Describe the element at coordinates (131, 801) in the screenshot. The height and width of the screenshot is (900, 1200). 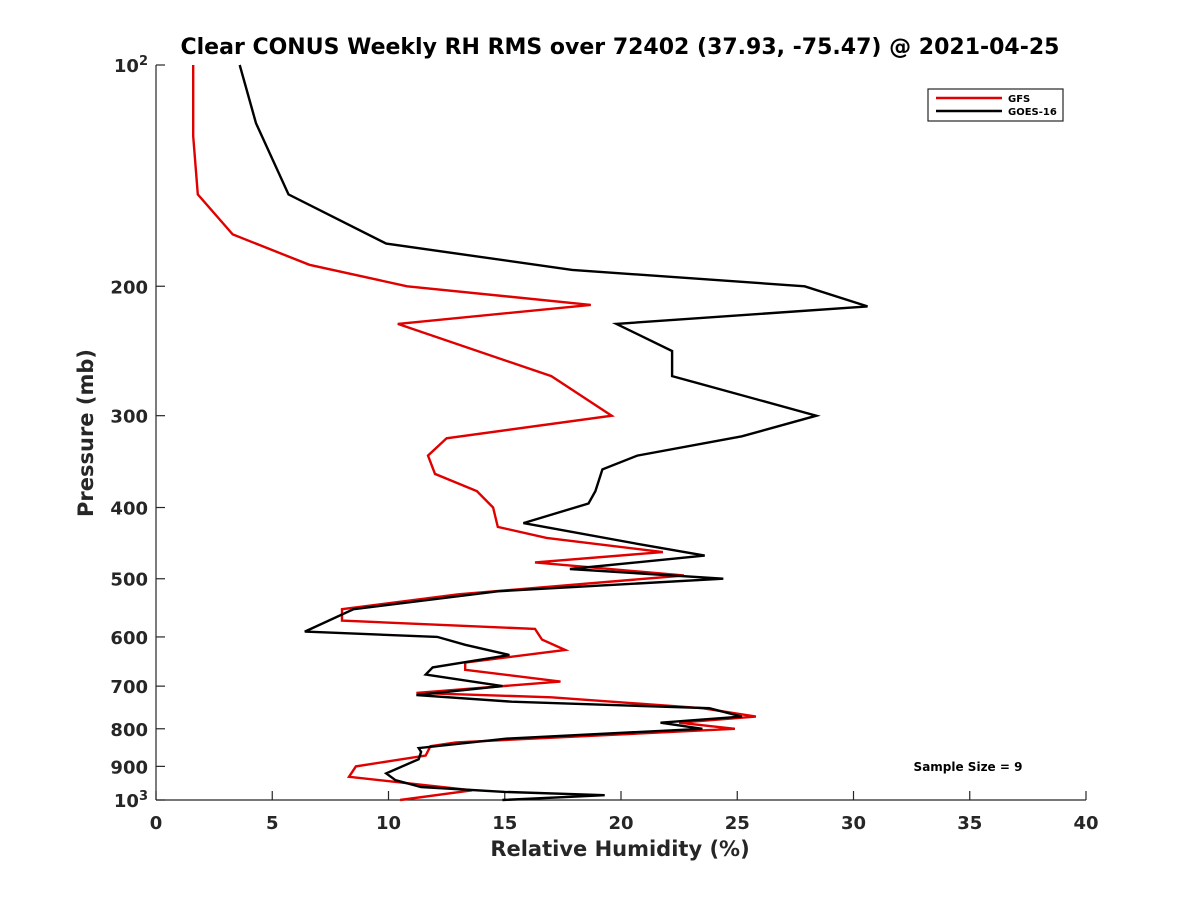
I see `y-tick-label: 10³` at that location.